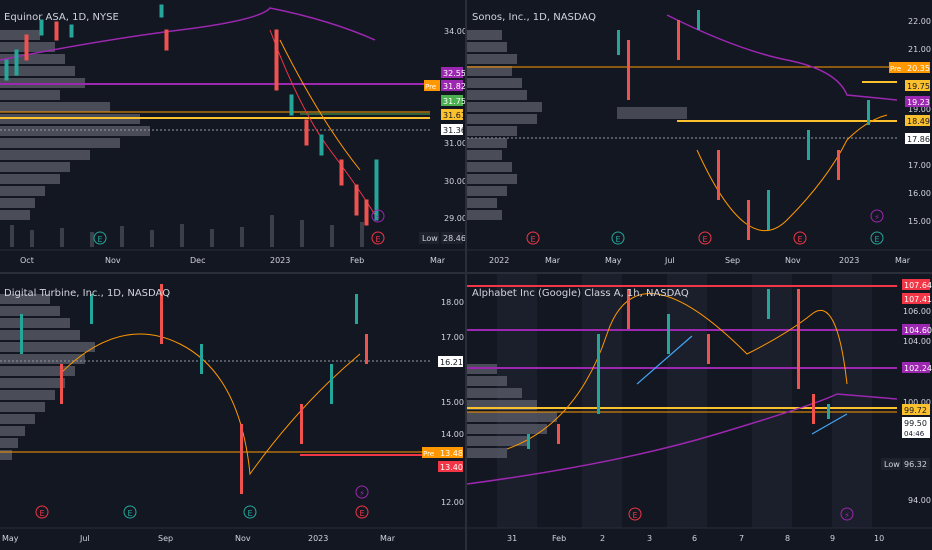 The image size is (932, 550). What do you see at coordinates (919, 109) in the screenshot?
I see `y-tick-label: 19.00` at bounding box center [919, 109].